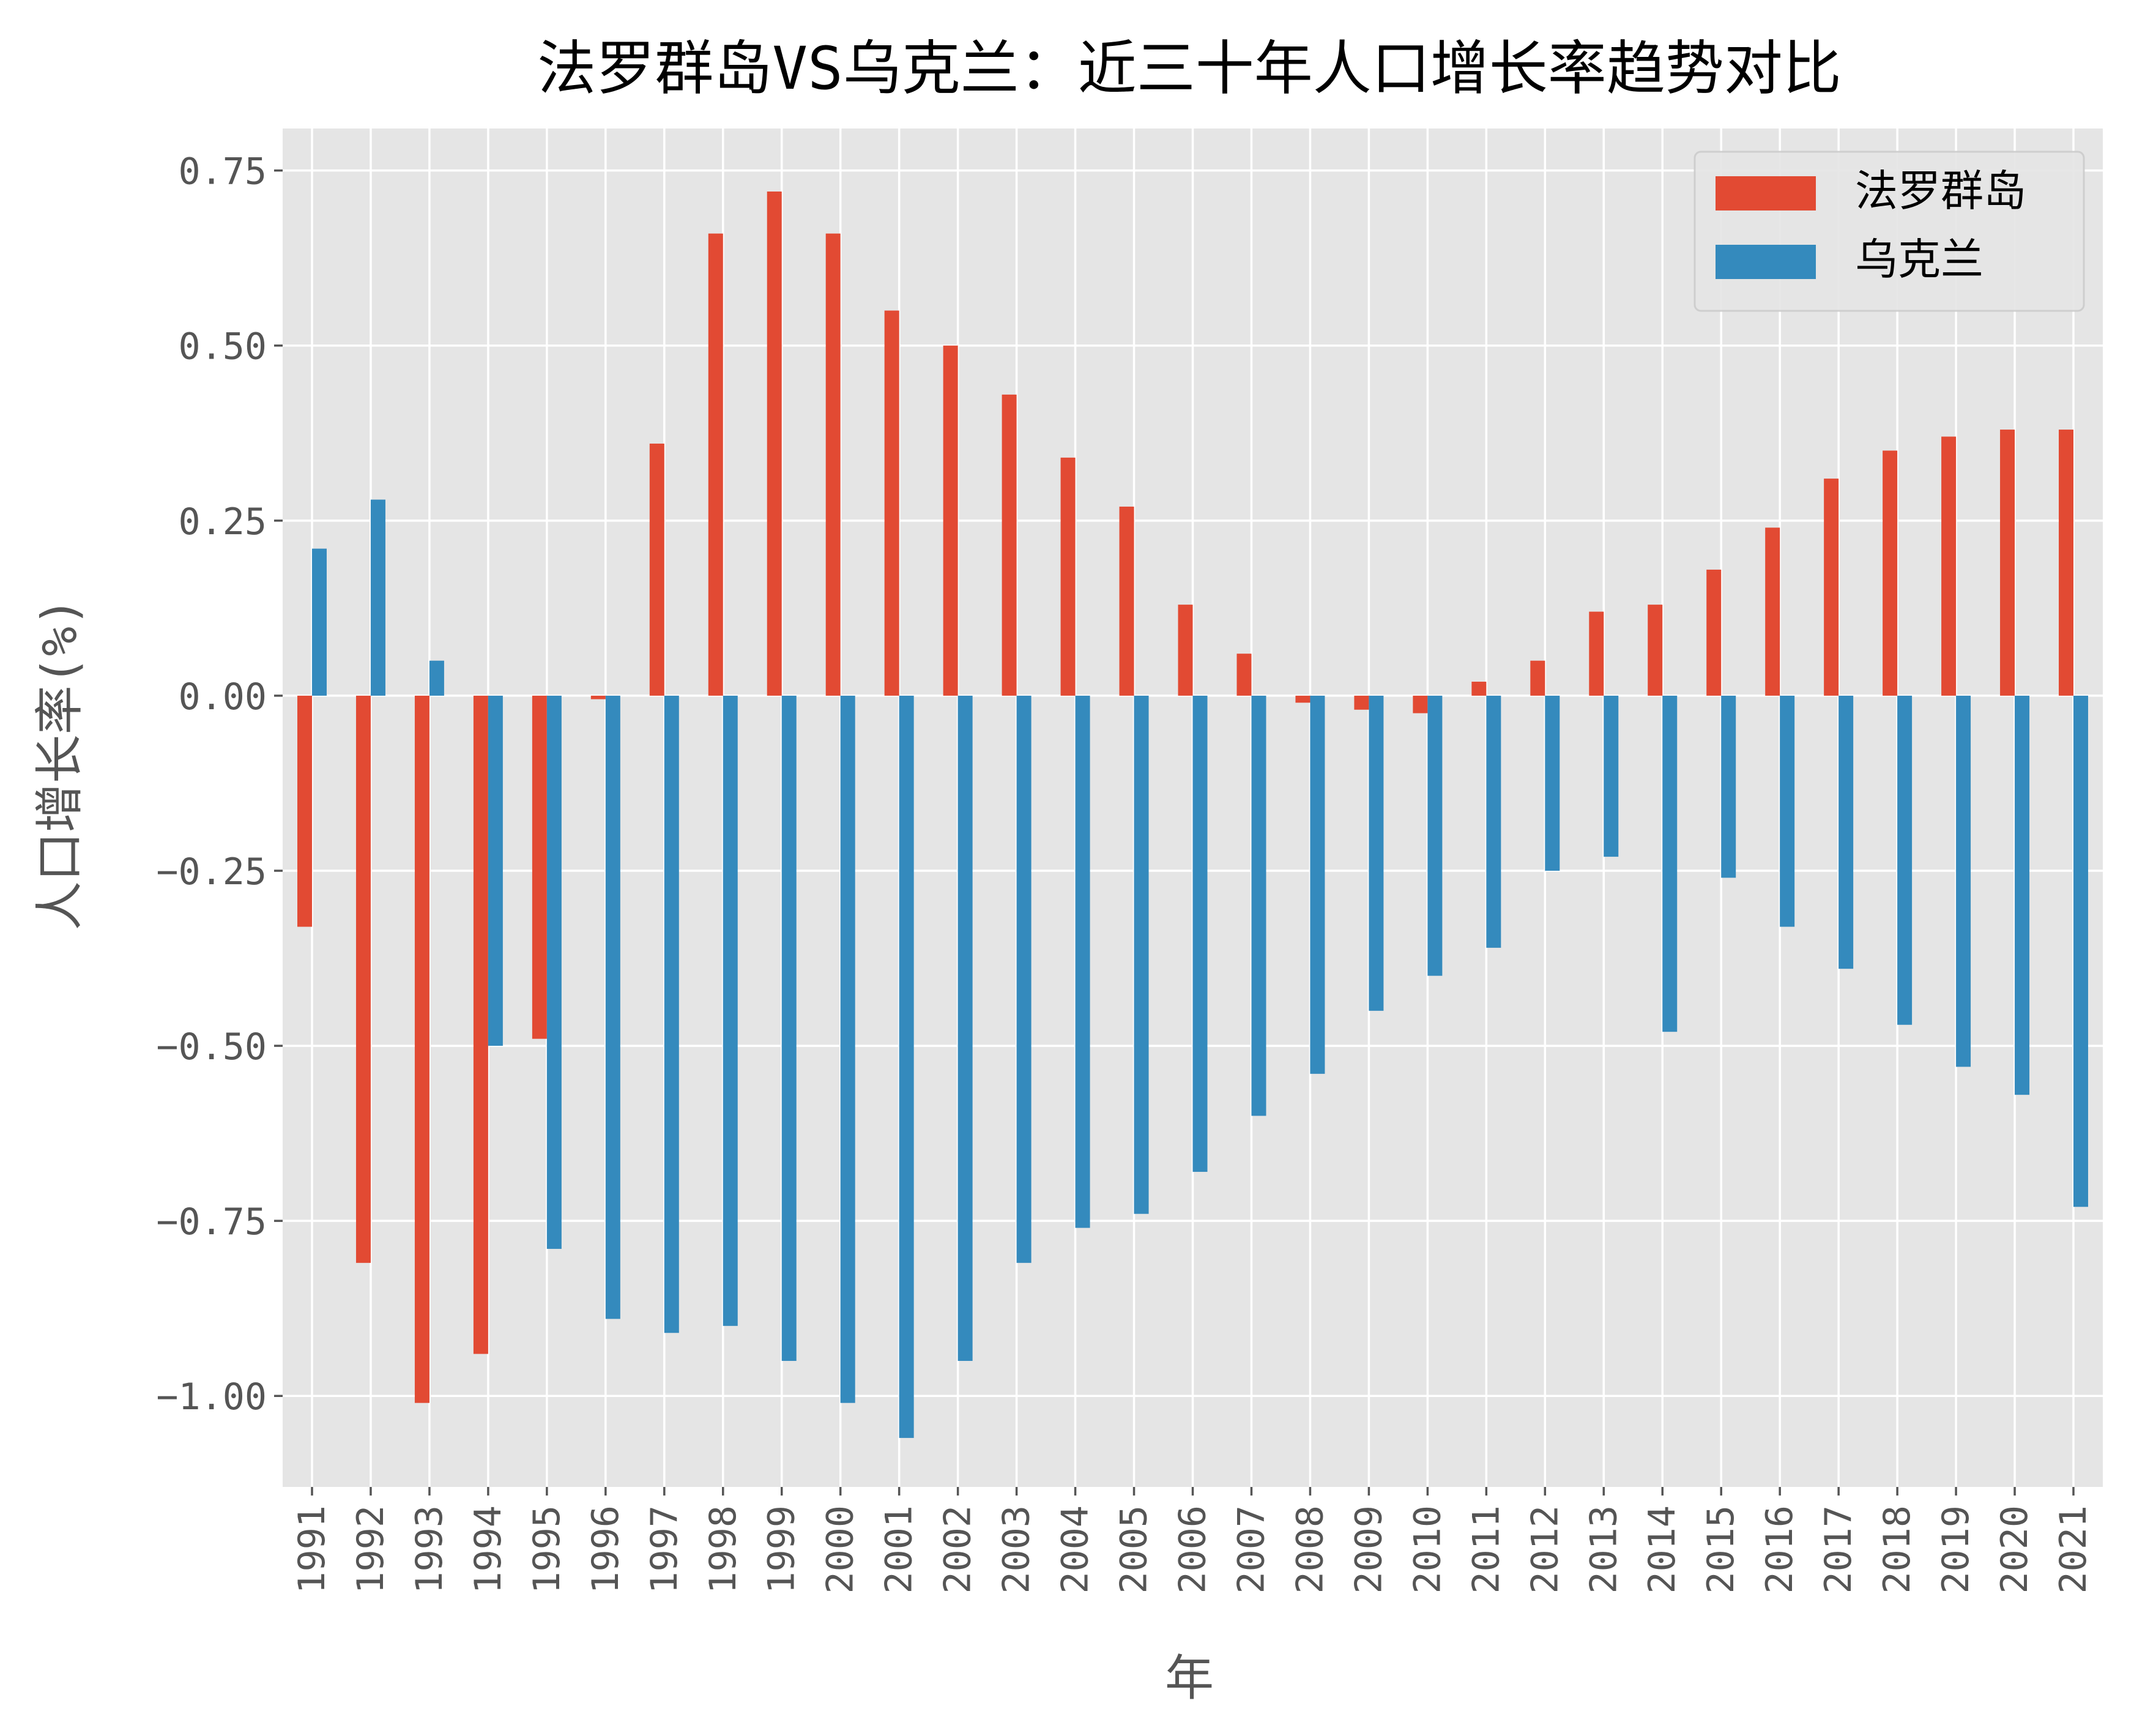  Describe the element at coordinates (1897, 1549) in the screenshot. I see `x-tick-label: 2018` at that location.